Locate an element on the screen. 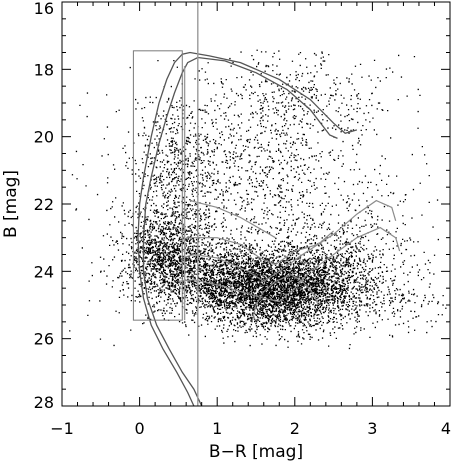 The width and height of the screenshot is (457, 462). x-tick-label: 3 is located at coordinates (372, 428).